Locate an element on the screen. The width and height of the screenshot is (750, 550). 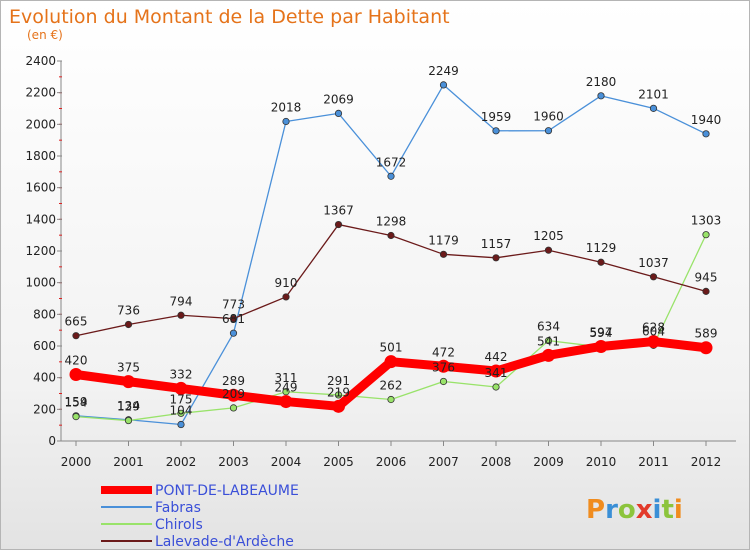
data-label-chirols: 604 is located at coordinates (653, 331).